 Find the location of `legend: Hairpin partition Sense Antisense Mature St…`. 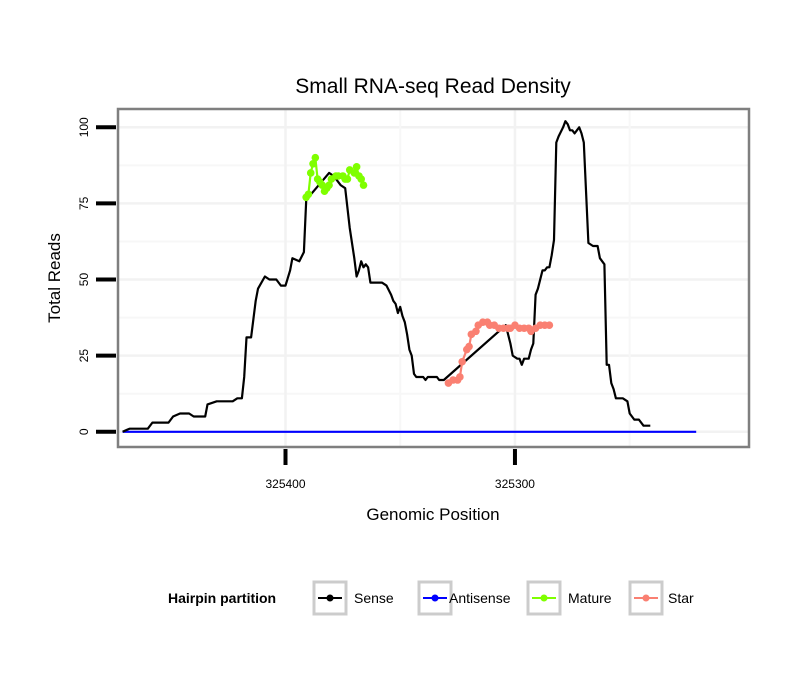

legend: Hairpin partition Sense Antisense Mature St… is located at coordinates (431, 598).